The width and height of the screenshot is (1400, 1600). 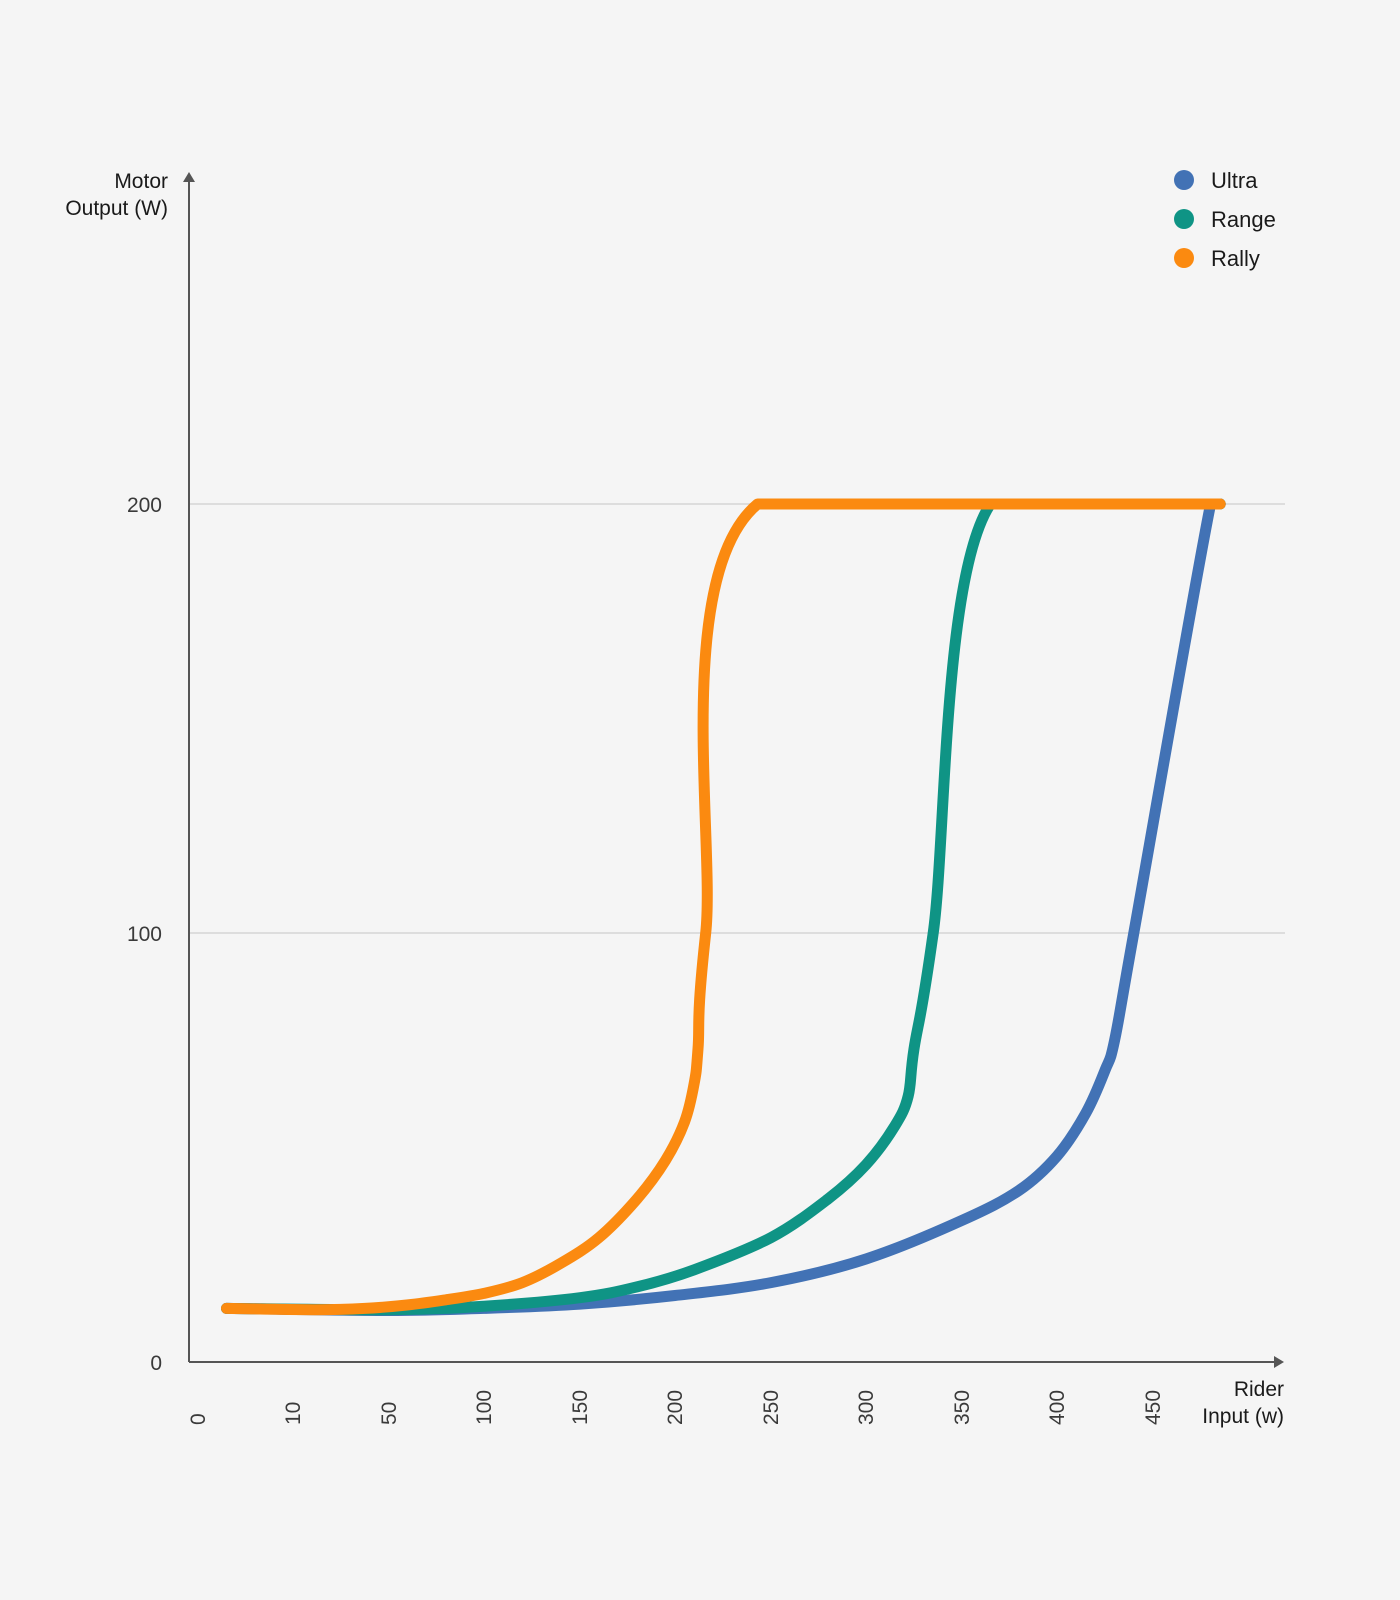 What do you see at coordinates (962, 1407) in the screenshot?
I see `x-tick-label: 350` at bounding box center [962, 1407].